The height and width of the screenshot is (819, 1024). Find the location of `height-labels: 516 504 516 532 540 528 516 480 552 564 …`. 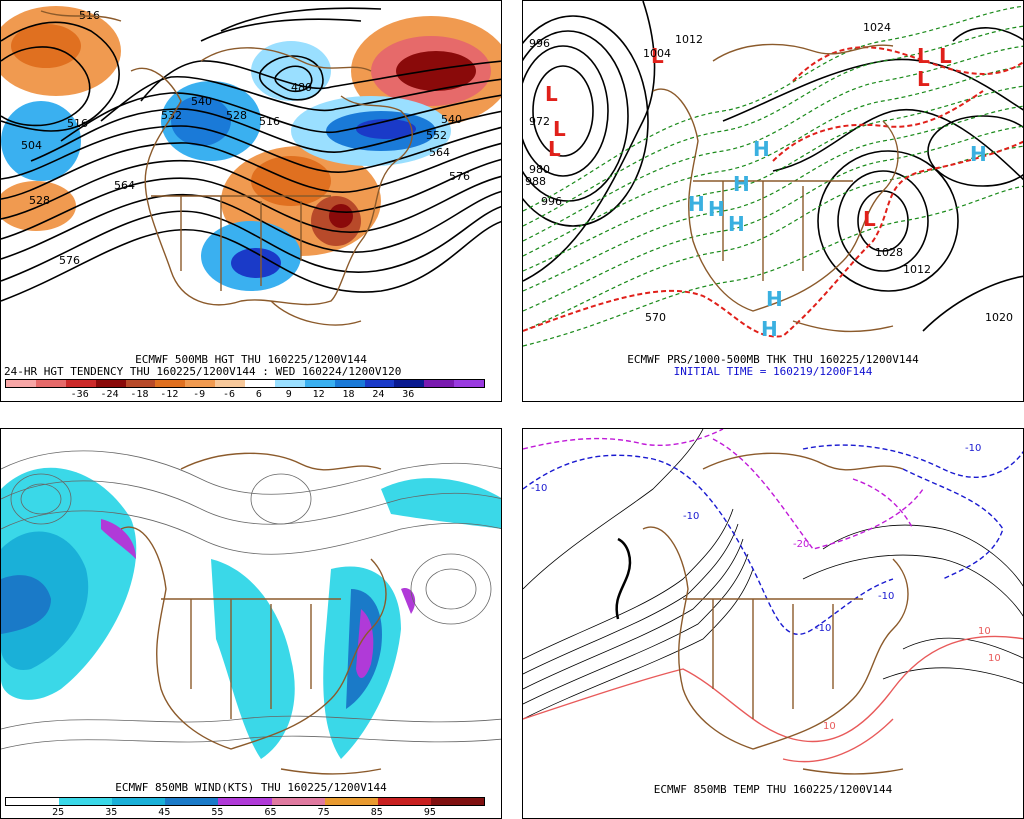

height-labels: 516 504 516 532 540 528 516 480 552 564 … is located at coordinates (245, 138).